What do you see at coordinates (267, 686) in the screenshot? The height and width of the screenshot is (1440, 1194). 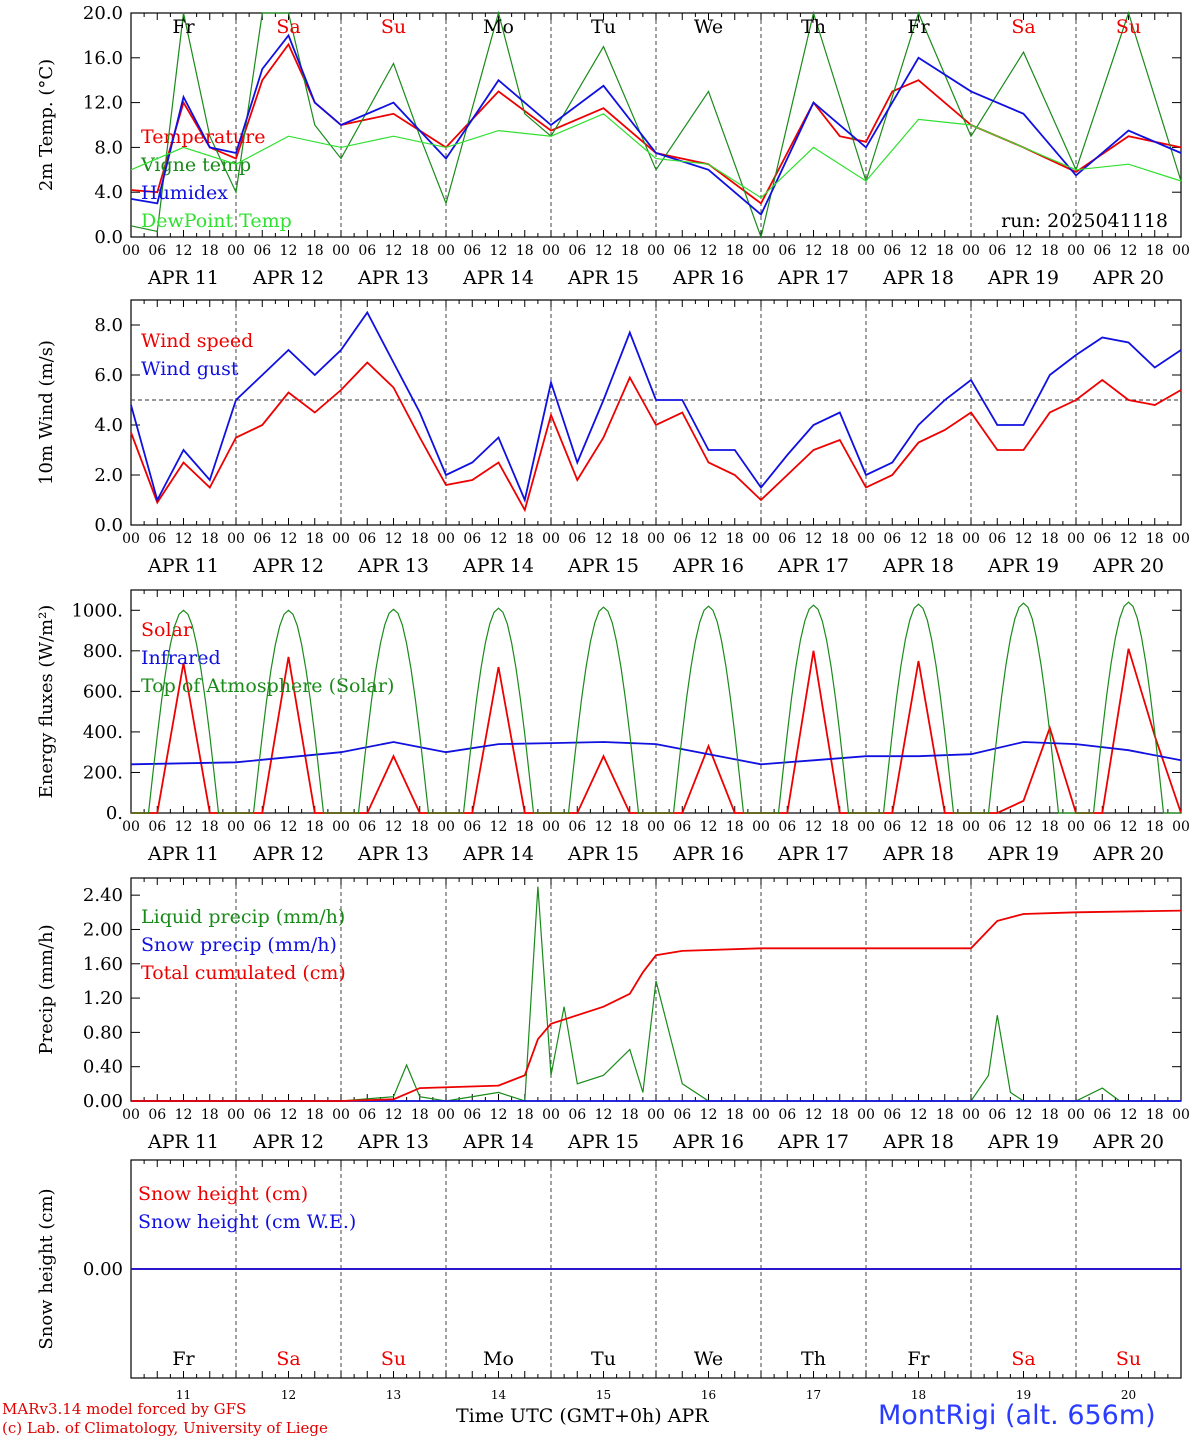 I see `panel3-legend-entry: Top of Atmosphere (Solar)` at bounding box center [267, 686].